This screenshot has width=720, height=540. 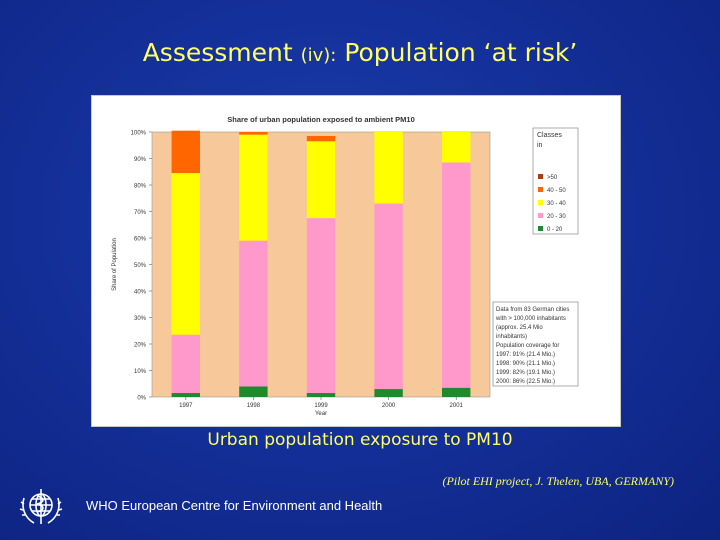 I want to click on legend-entry: 20 - 30, so click(x=556, y=217).